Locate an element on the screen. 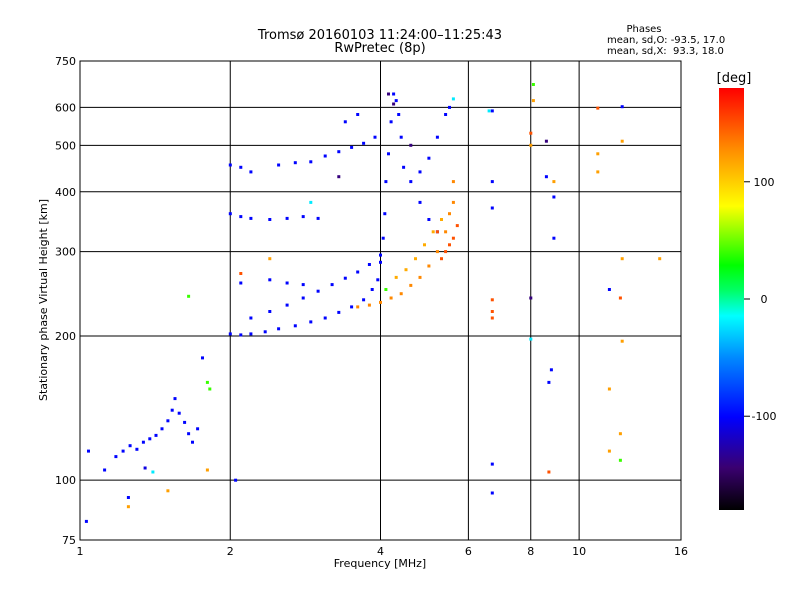  y-tick-label: 600 is located at coordinates (65, 107).